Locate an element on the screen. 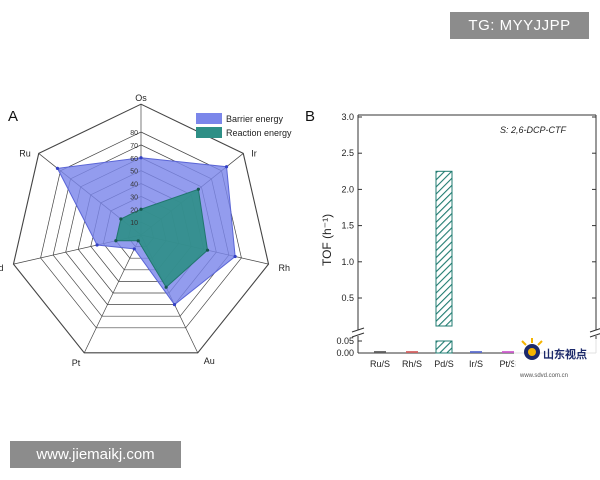 This screenshot has width=600, height=480. bar-category-label: Ir/S is located at coordinates (476, 364).